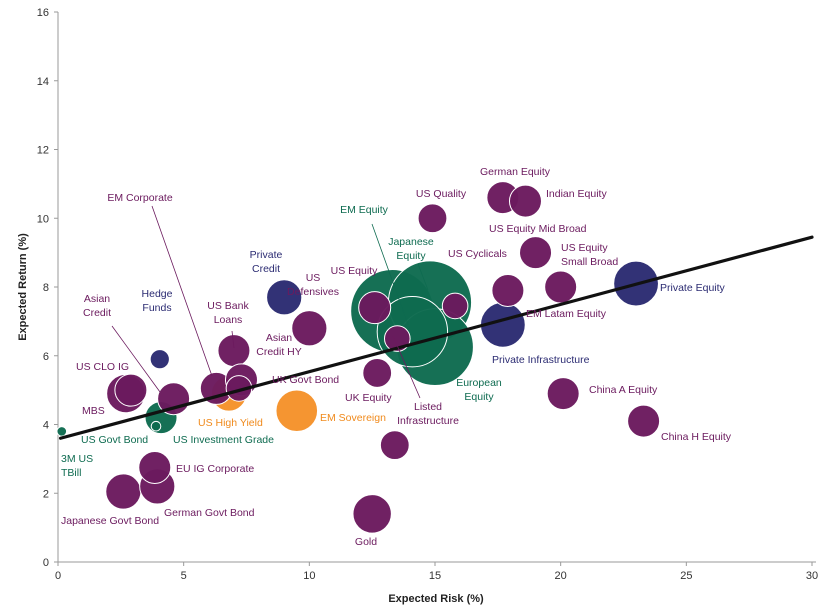 Image resolution: width=830 pixels, height=608 pixels. I want to click on label-line: Private, so click(266, 255).